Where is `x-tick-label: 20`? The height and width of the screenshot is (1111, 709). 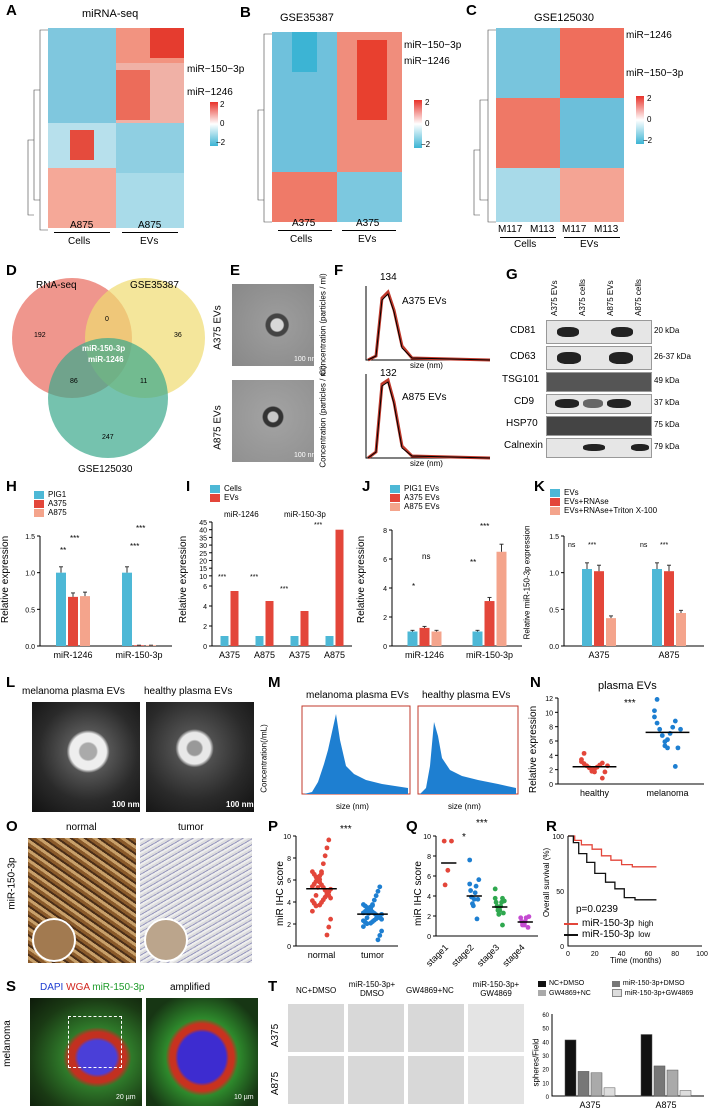
x-tick-label: 20 is located at coordinates (595, 954).